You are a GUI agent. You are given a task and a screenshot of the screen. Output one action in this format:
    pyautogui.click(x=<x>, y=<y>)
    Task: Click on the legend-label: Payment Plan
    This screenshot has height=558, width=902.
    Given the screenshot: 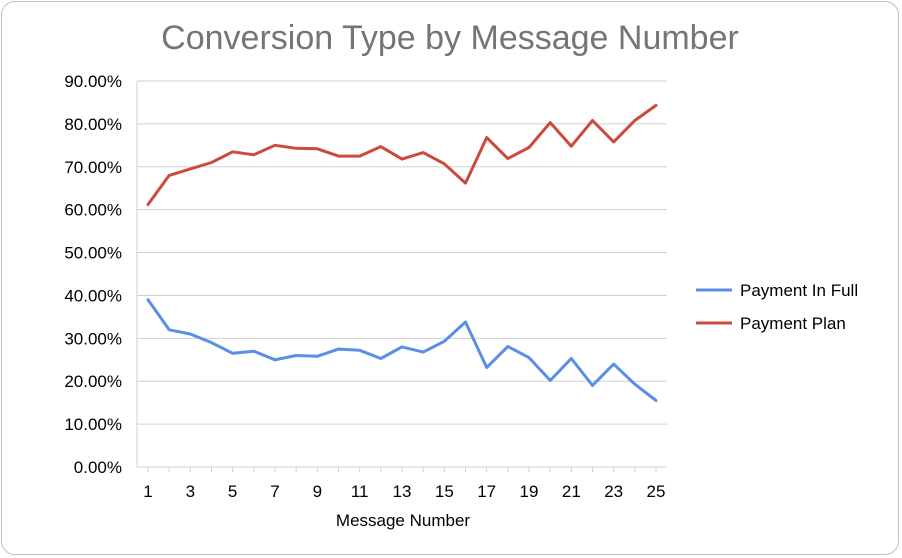 What is the action you would take?
    pyautogui.click(x=793, y=323)
    